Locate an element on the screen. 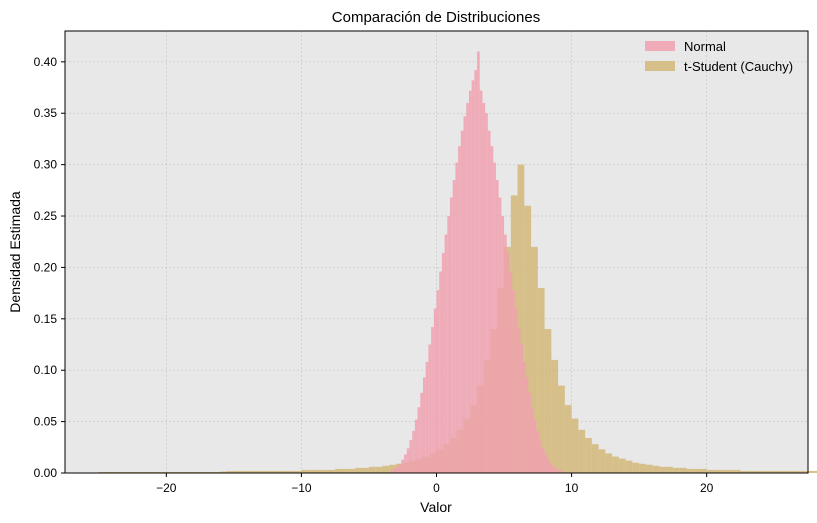  x-tick-label: 20 is located at coordinates (707, 488).